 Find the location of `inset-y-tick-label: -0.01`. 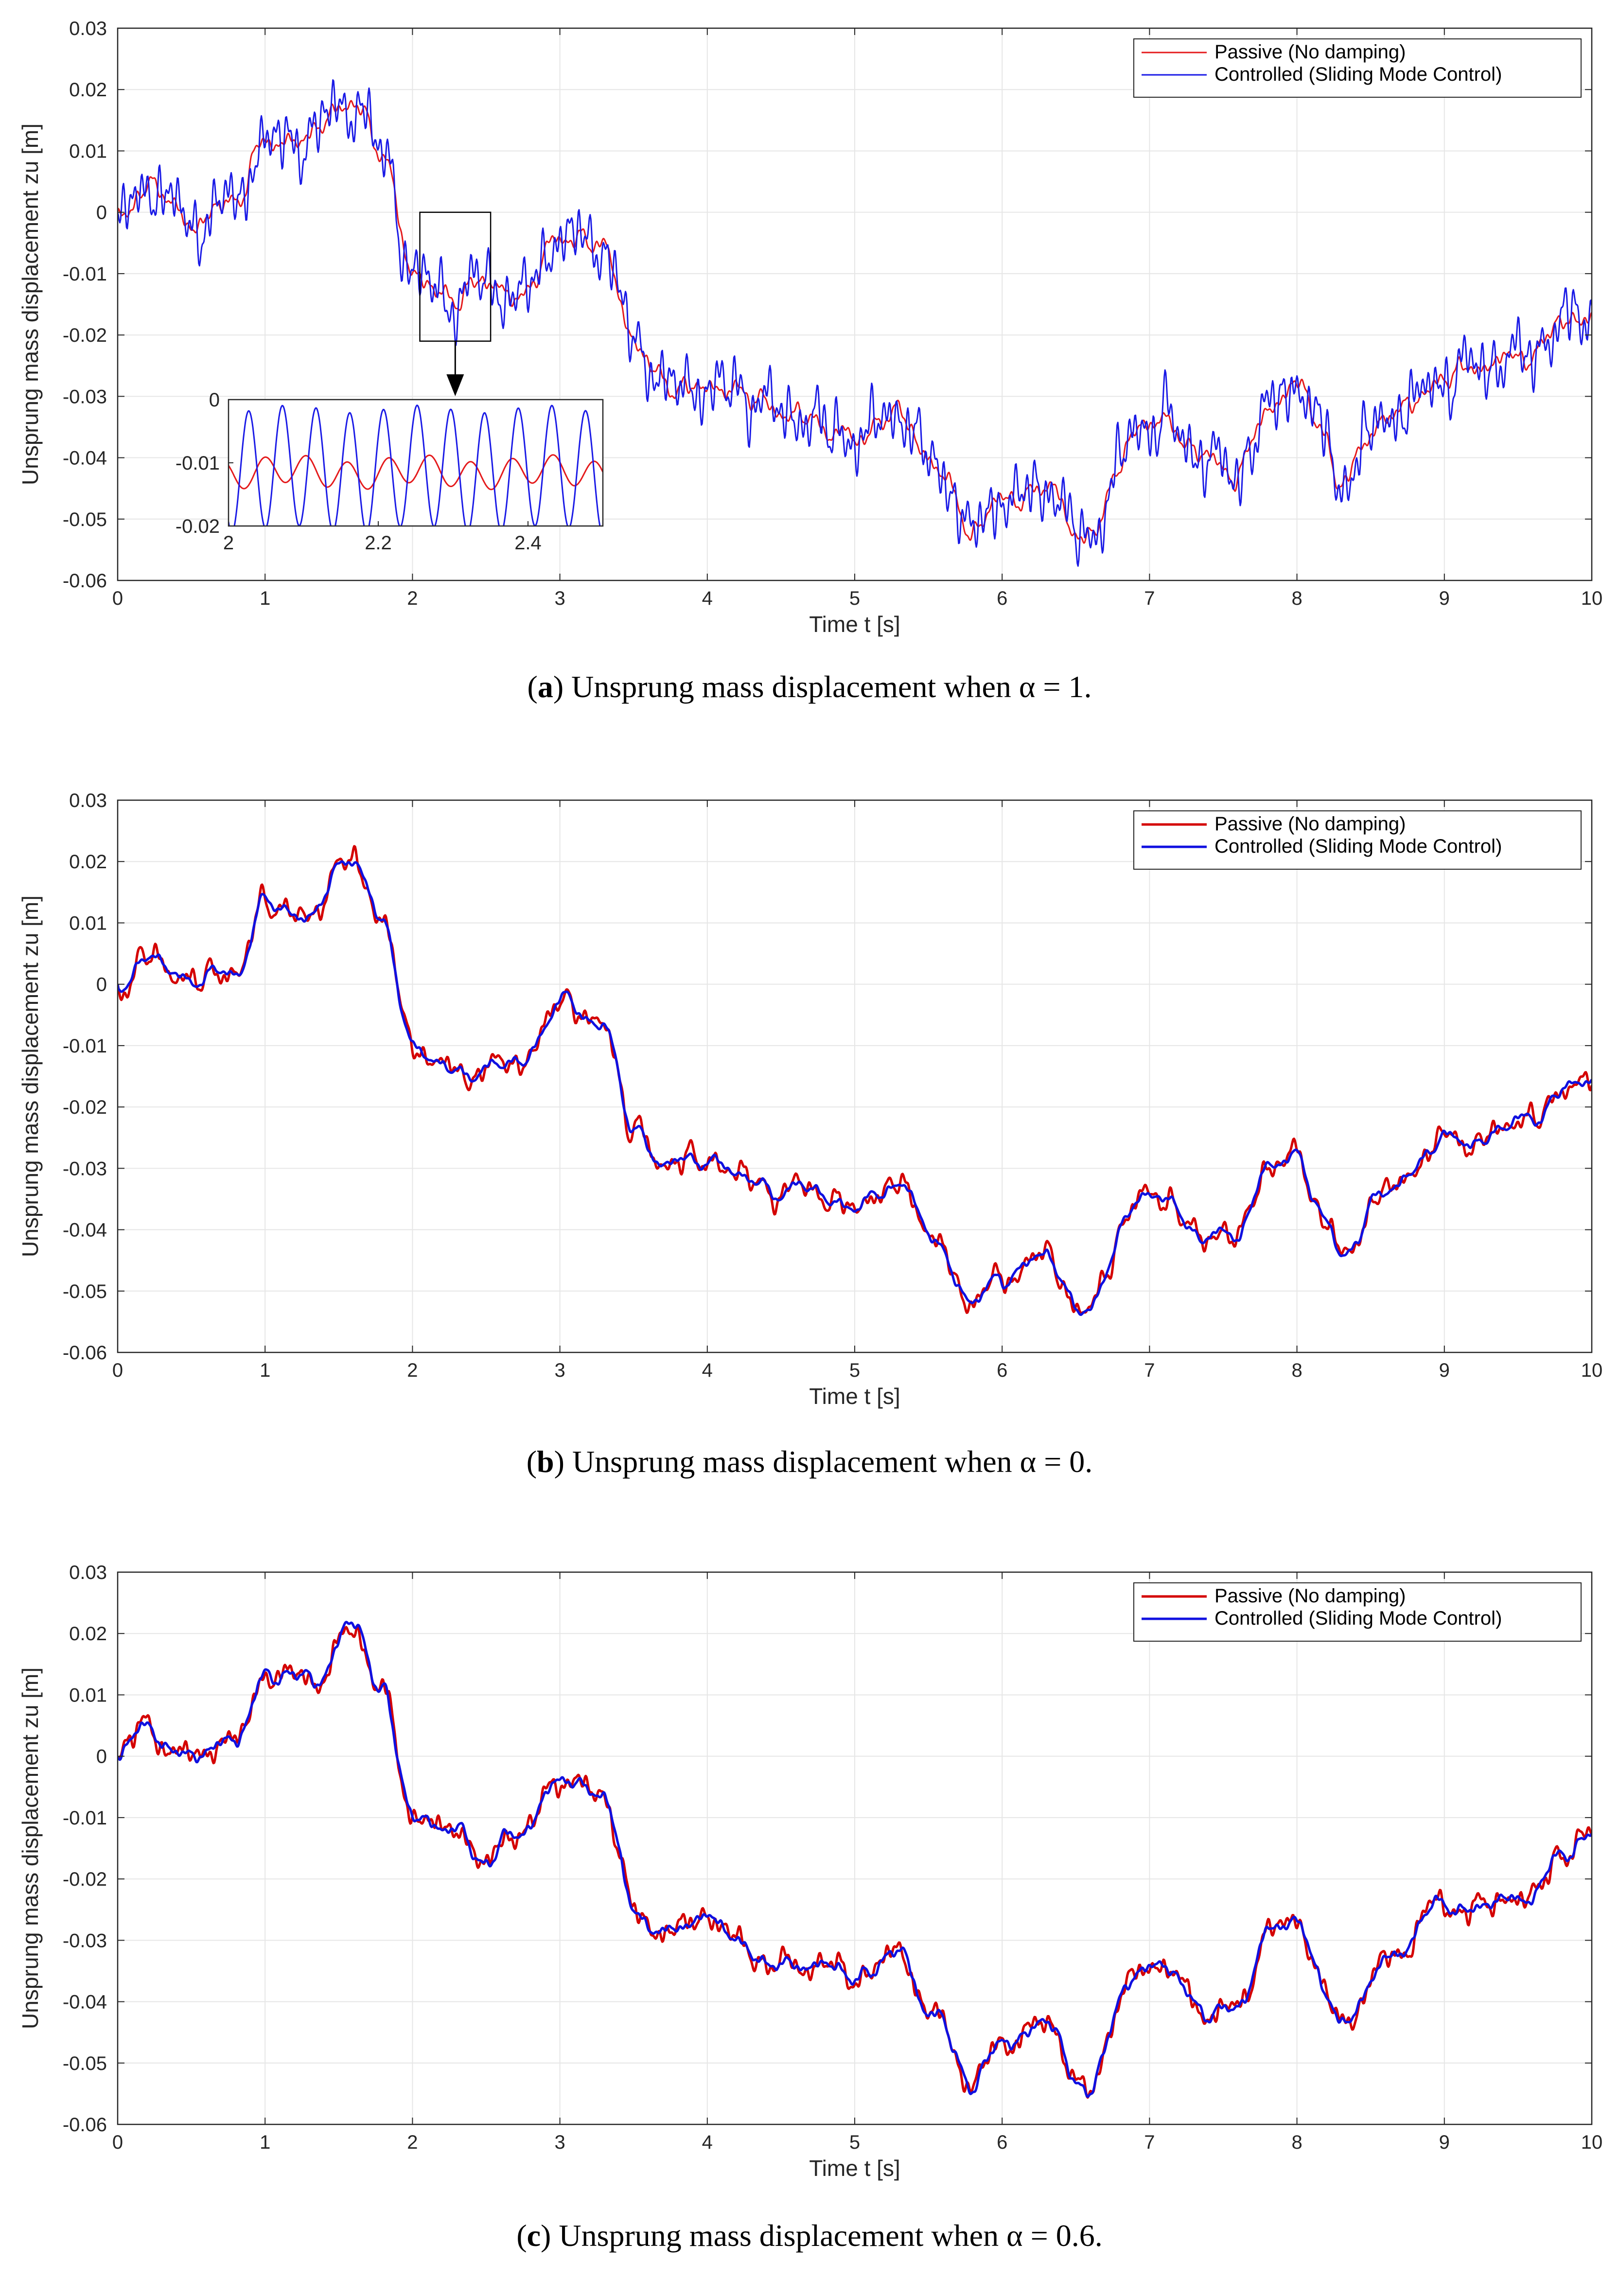

inset-y-tick-label: -0.01 is located at coordinates (198, 463).